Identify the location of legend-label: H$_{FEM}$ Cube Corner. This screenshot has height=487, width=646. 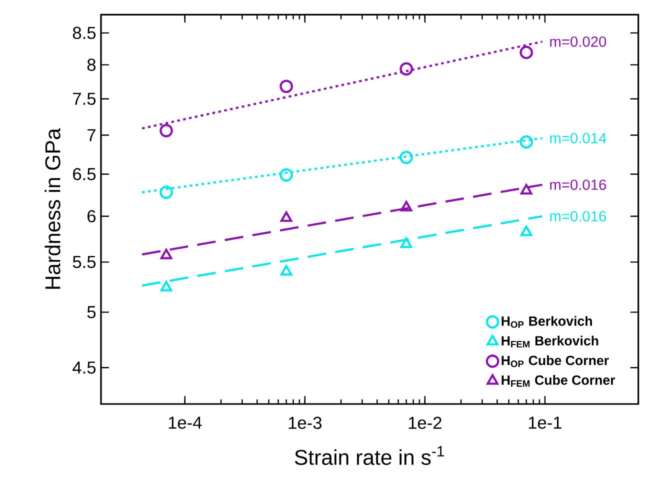
(559, 381).